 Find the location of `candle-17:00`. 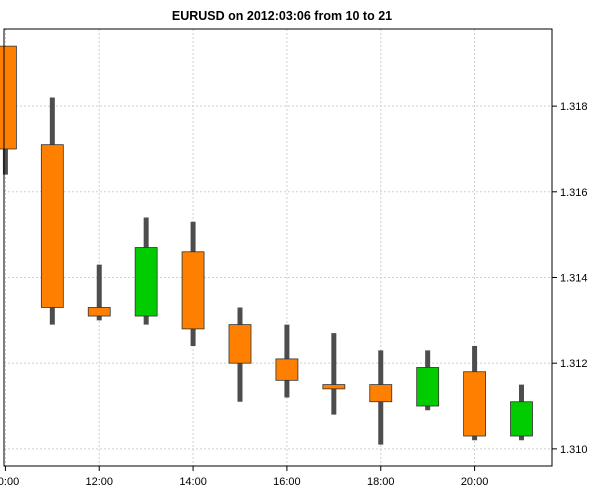

candle-17:00 is located at coordinates (334, 374).